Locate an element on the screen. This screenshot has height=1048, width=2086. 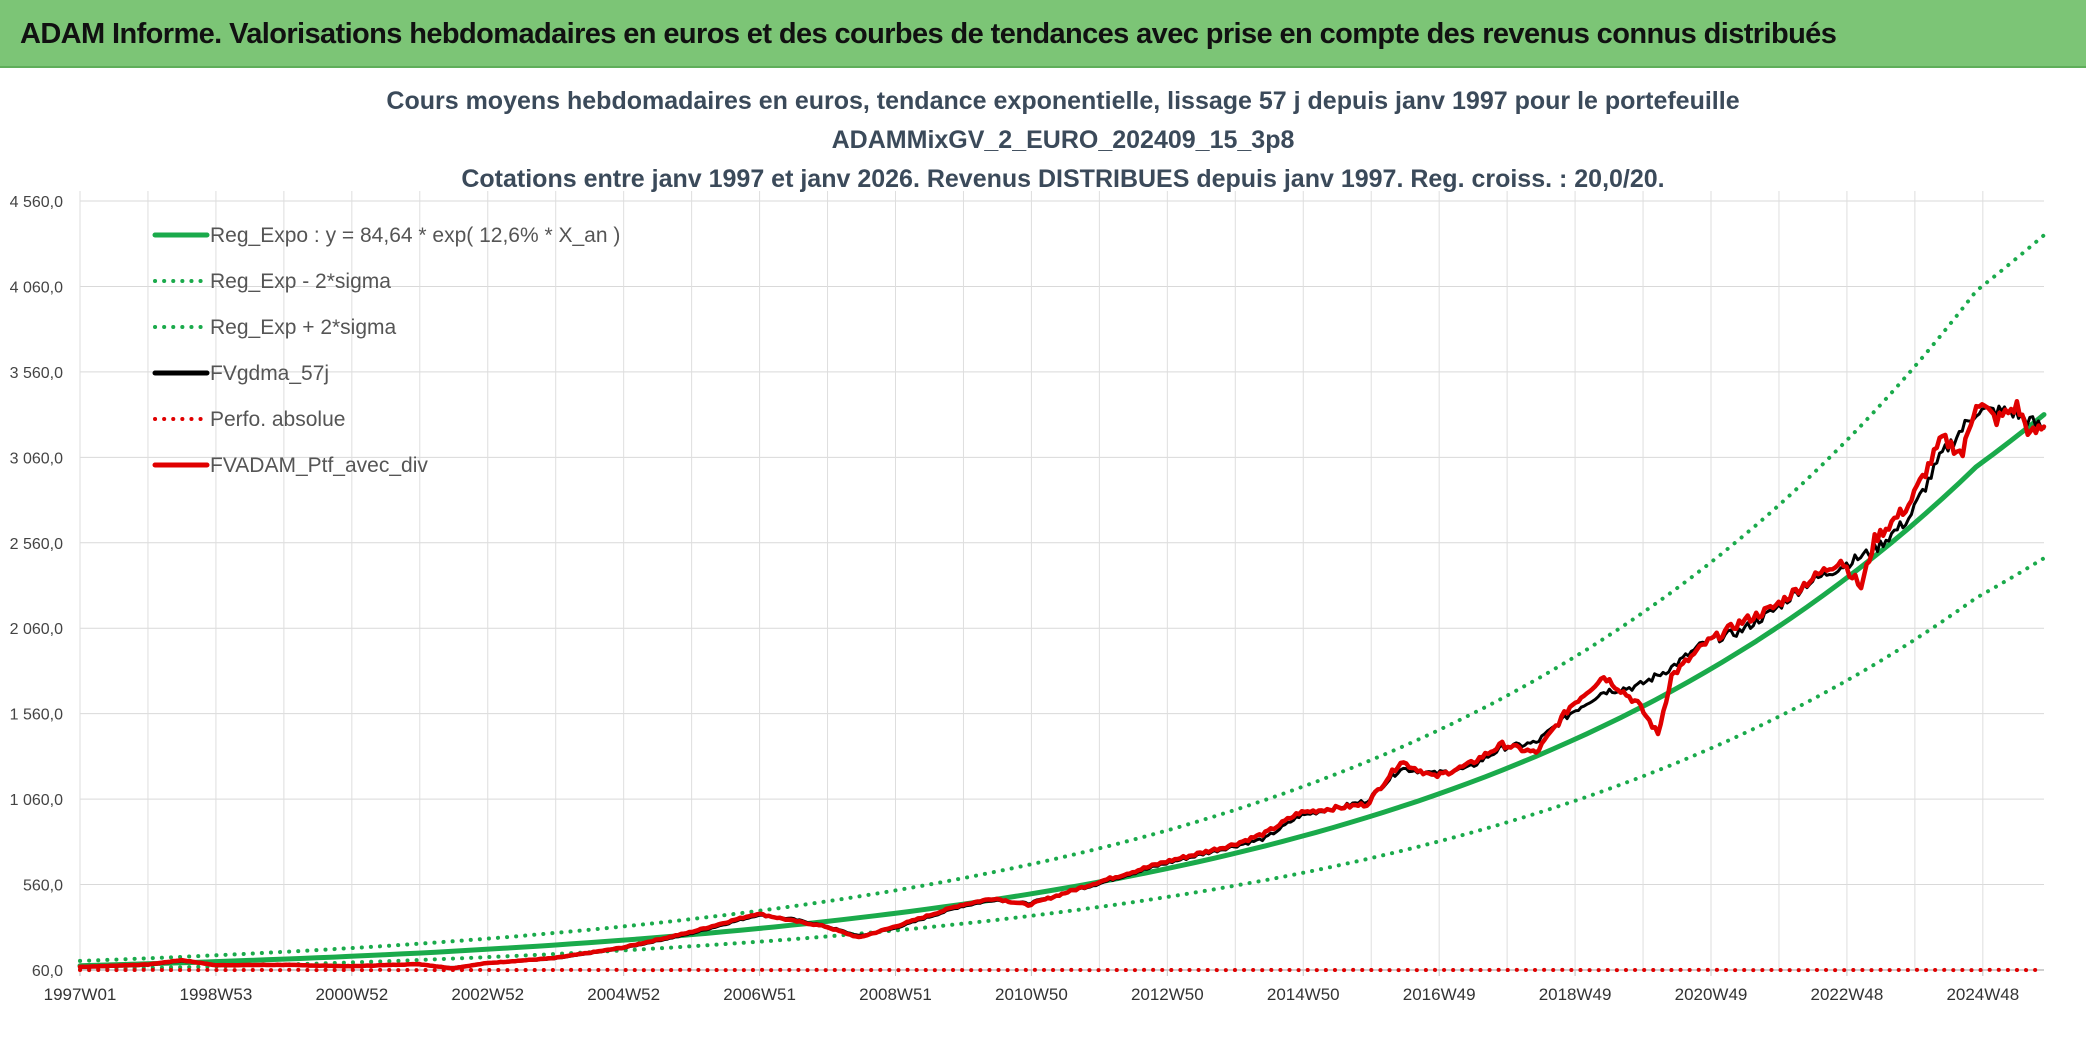
y-tick-label: 1 060,0 is located at coordinates (36, 800).